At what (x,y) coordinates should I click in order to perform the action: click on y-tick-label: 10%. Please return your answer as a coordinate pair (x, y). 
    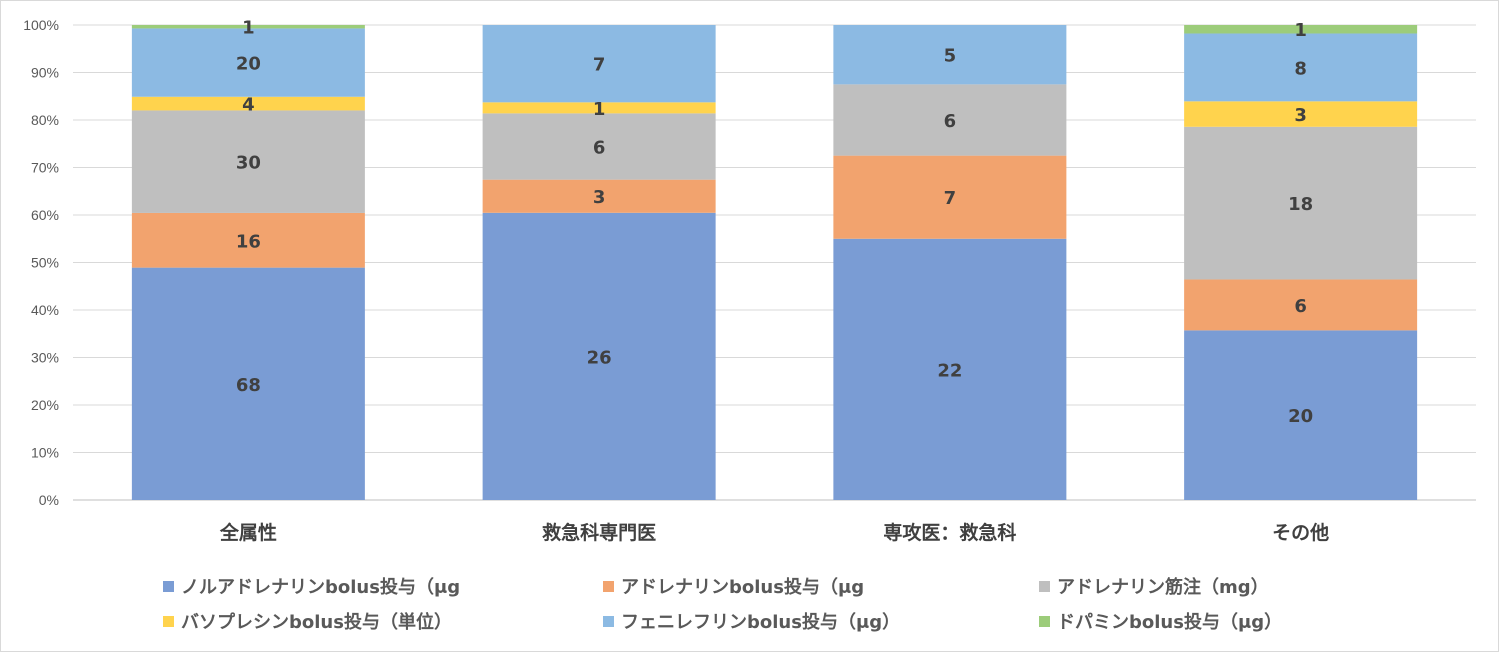
    Looking at the image, I should click on (45, 453).